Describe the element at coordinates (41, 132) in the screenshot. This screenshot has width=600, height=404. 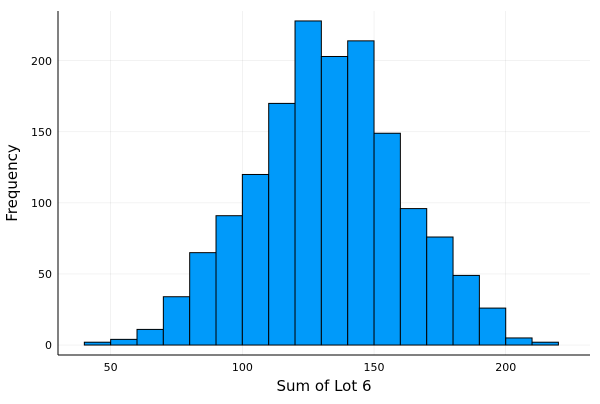
I see `y-tick-label: 150` at that location.